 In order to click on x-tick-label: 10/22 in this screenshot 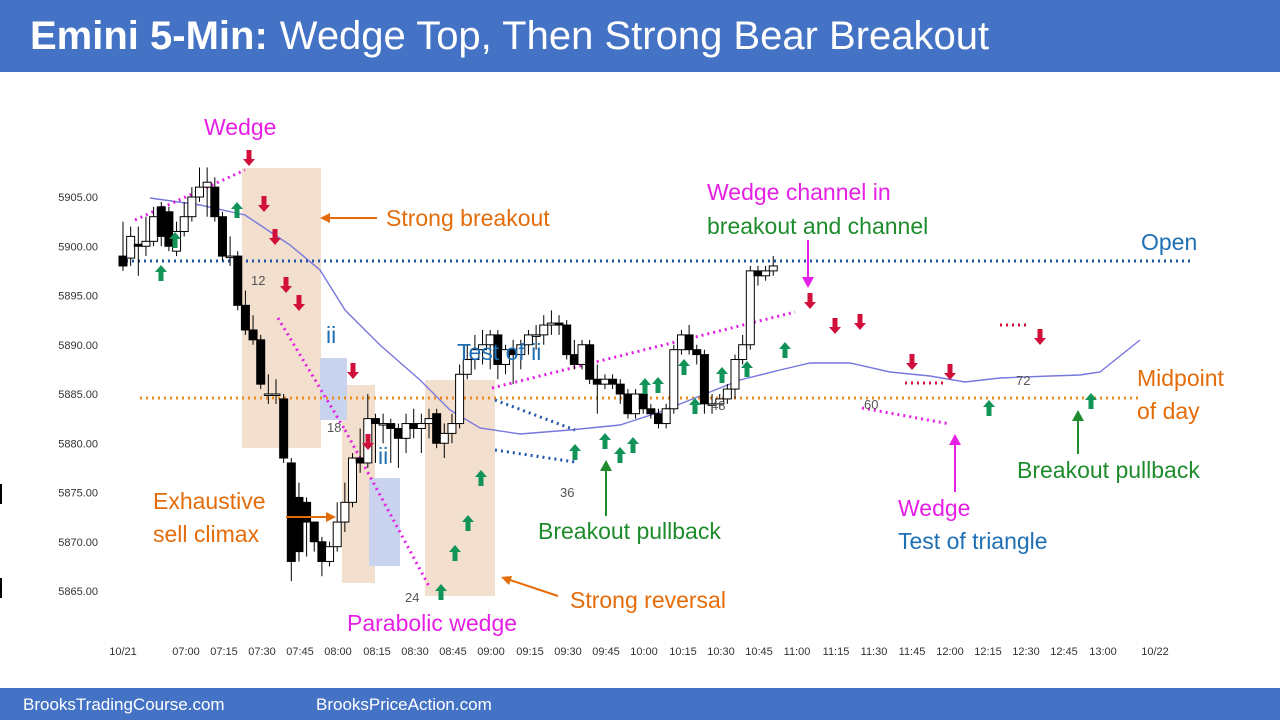, I will do `click(1155, 652)`.